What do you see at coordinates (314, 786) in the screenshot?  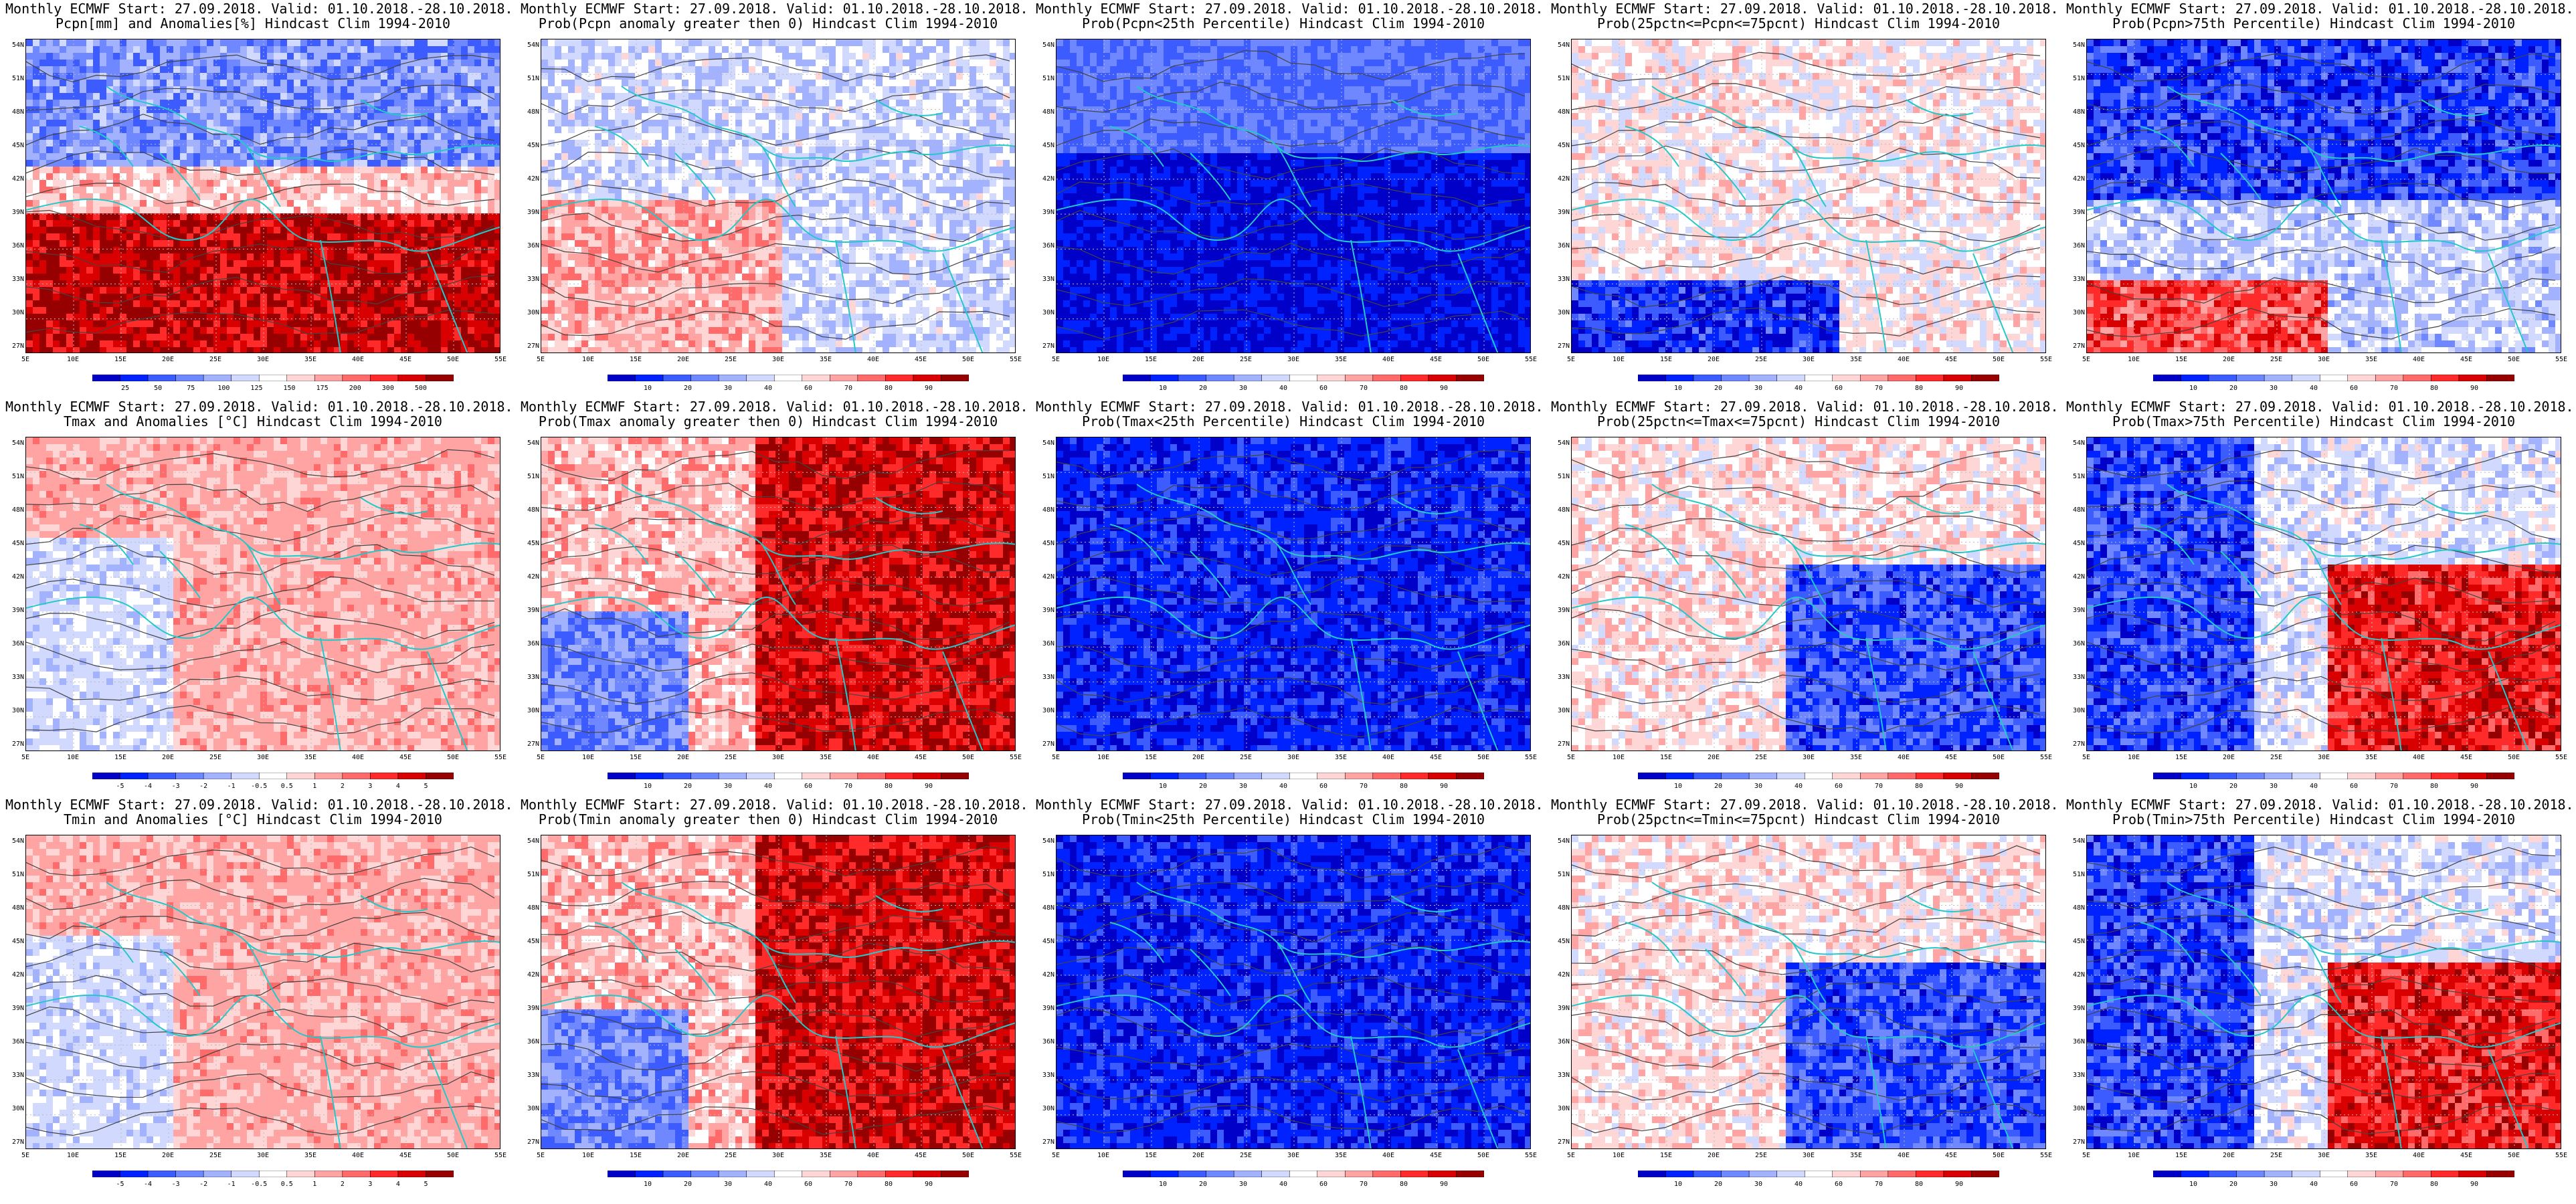 I see `colorbar-label: 1` at bounding box center [314, 786].